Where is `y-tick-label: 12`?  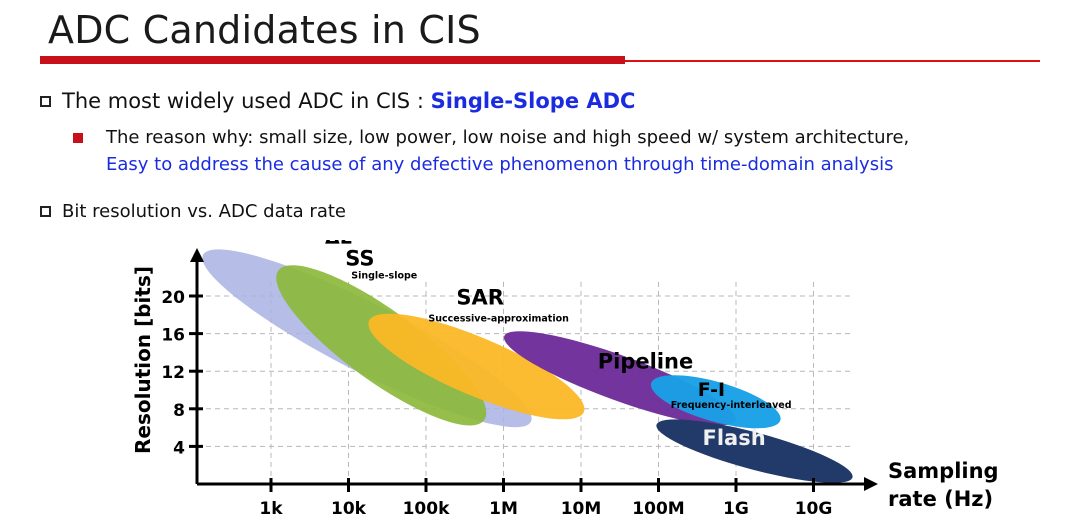 y-tick-label: 12 is located at coordinates (173, 373).